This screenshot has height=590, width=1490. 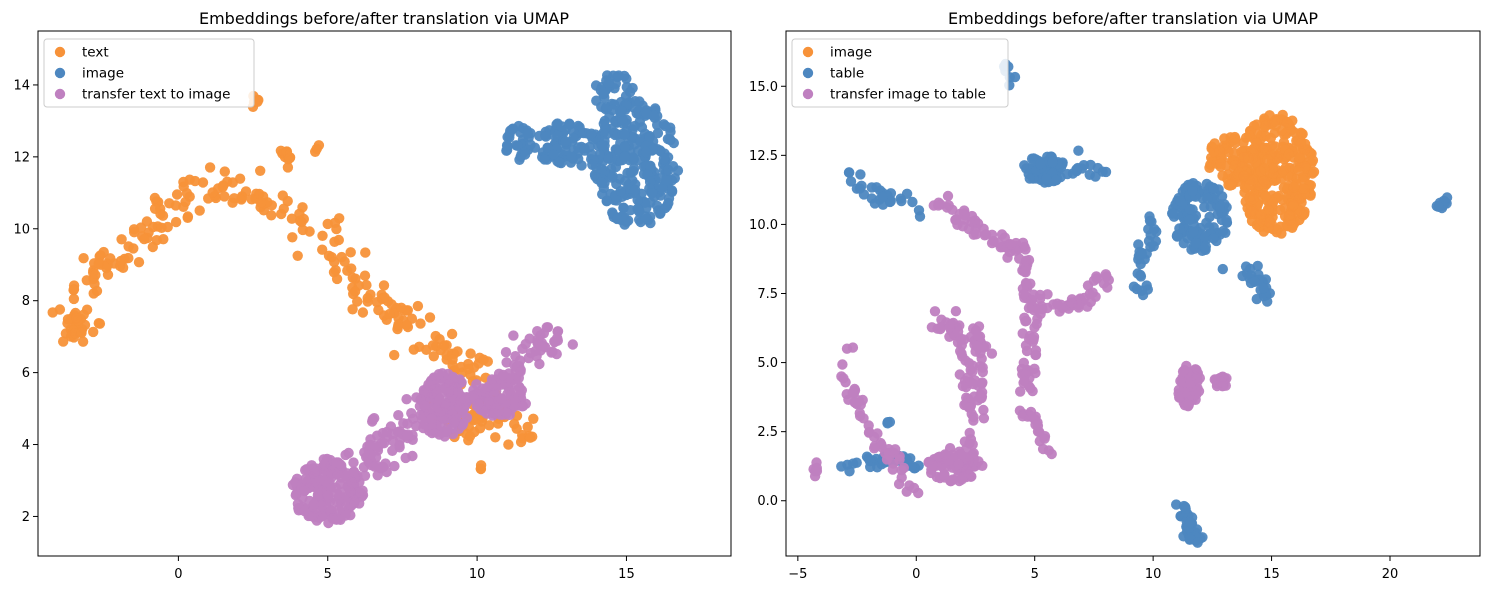 What do you see at coordinates (1271, 574) in the screenshot?
I see `right-x-tick-label-4: 15` at bounding box center [1271, 574].